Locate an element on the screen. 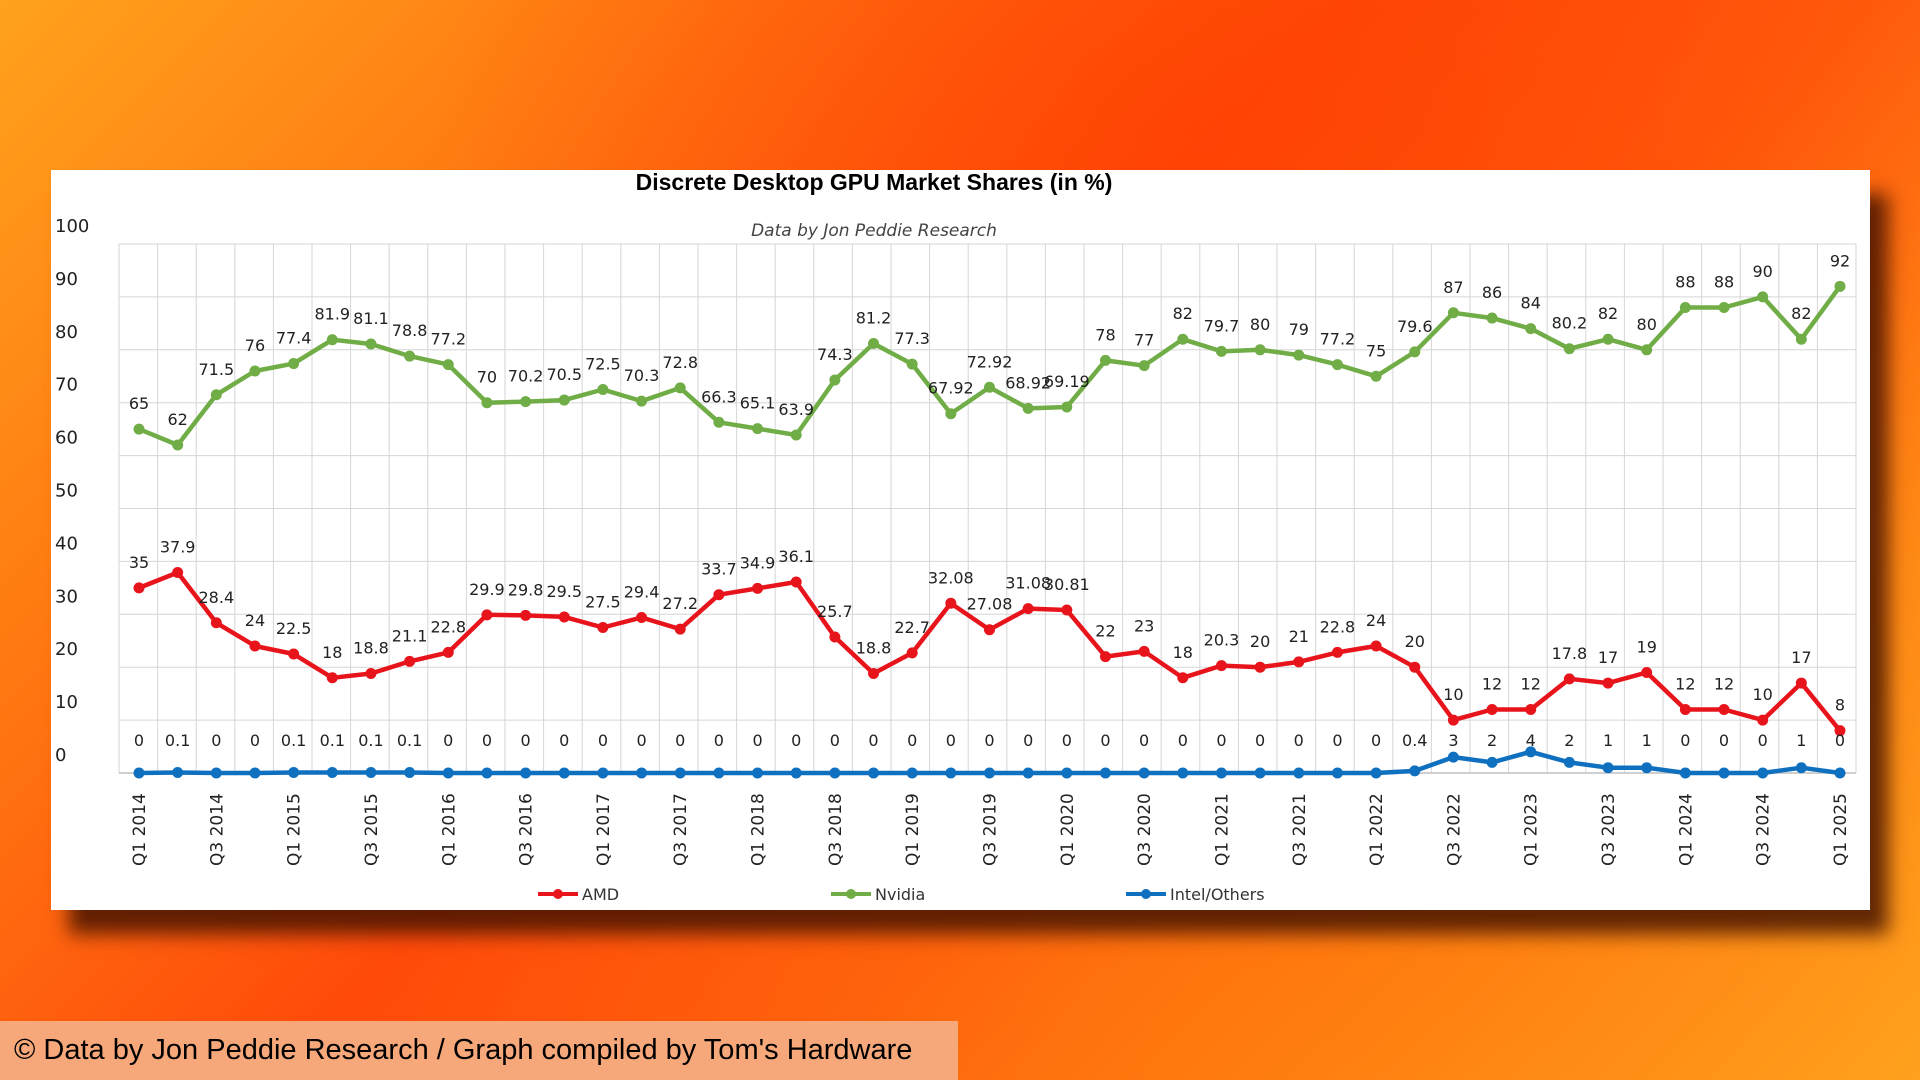  data-label-amd: 28.4 is located at coordinates (217, 597).